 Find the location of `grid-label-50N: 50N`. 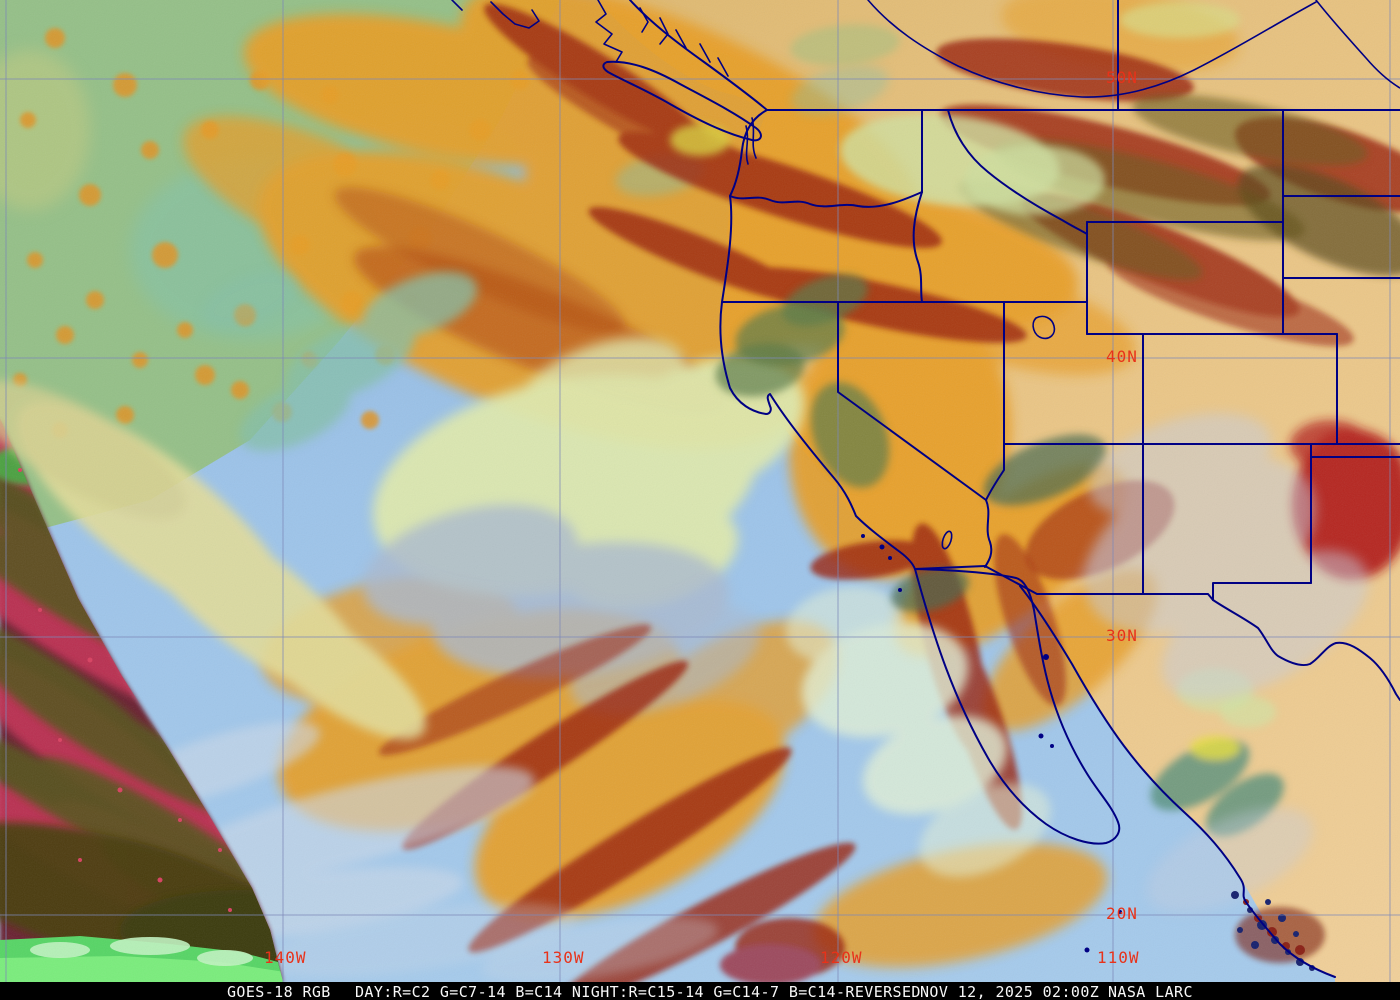

grid-label-50N: 50N is located at coordinates (1122, 77).